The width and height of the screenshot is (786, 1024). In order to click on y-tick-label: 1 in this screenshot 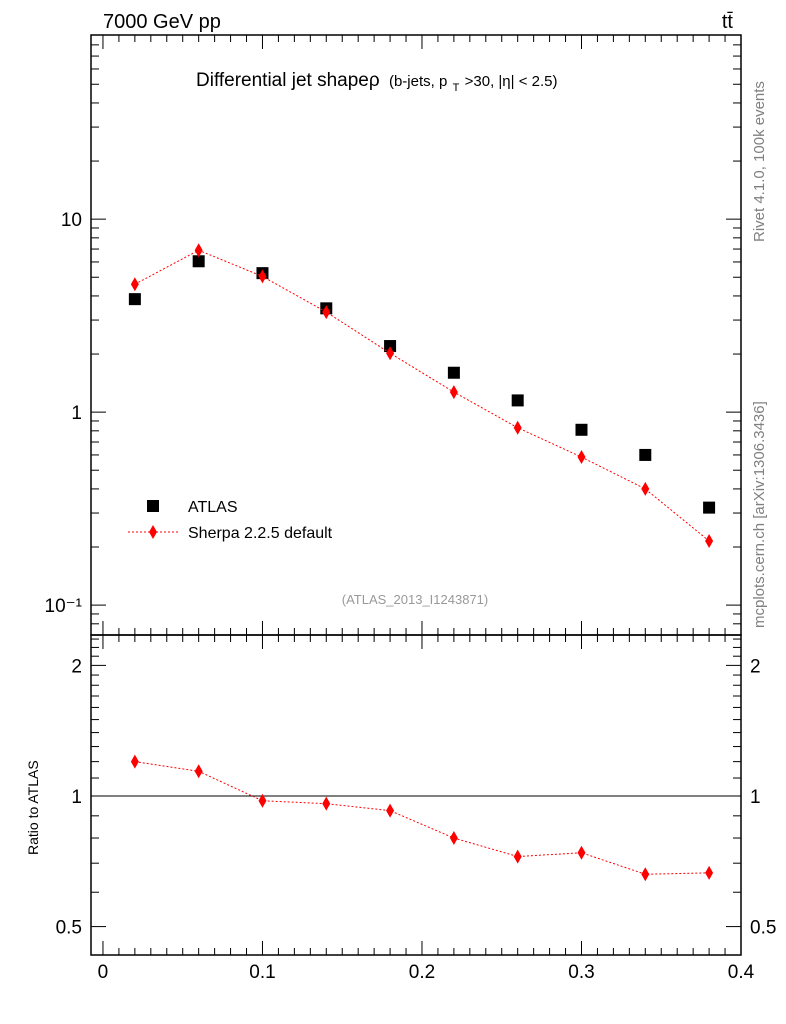, I will do `click(76, 413)`.